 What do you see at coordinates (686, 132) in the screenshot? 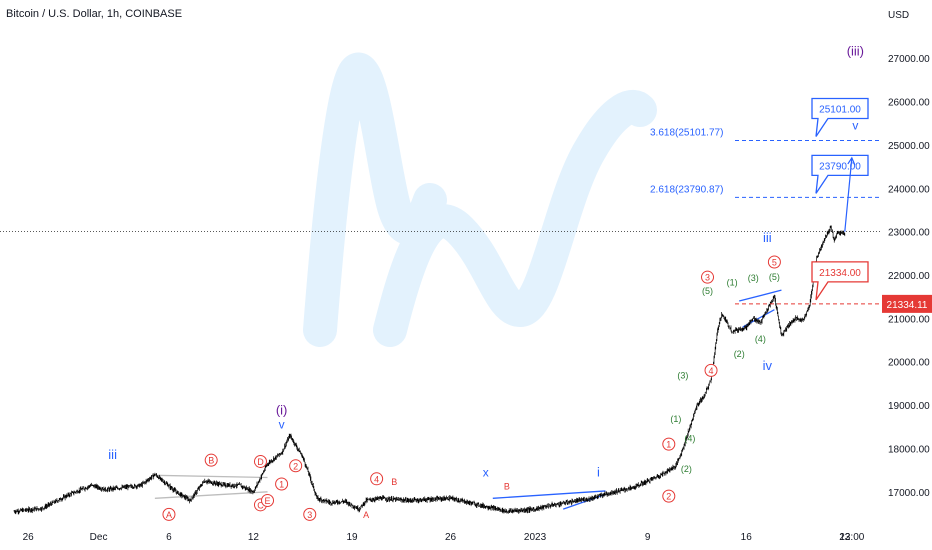
I see `level-text: 3.618(25101.77)` at bounding box center [686, 132].